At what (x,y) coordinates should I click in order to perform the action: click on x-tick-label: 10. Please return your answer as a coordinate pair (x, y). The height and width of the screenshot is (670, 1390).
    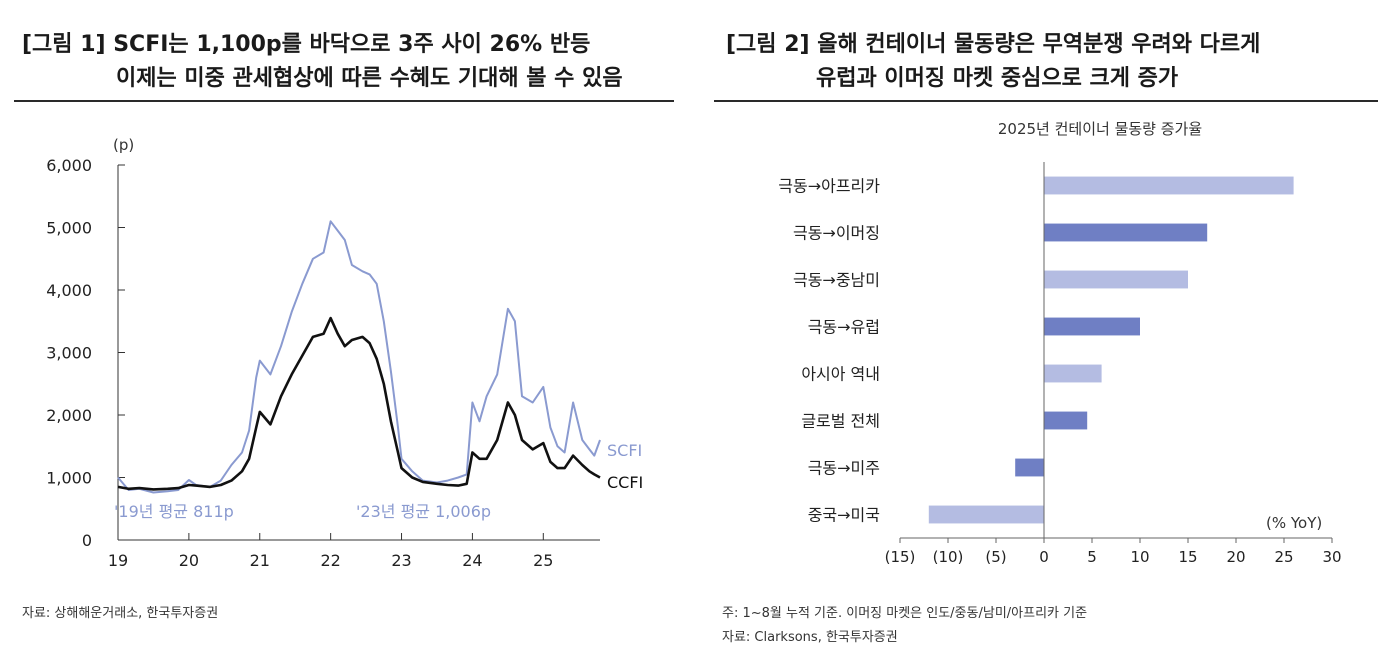
    Looking at the image, I should click on (1139, 557).